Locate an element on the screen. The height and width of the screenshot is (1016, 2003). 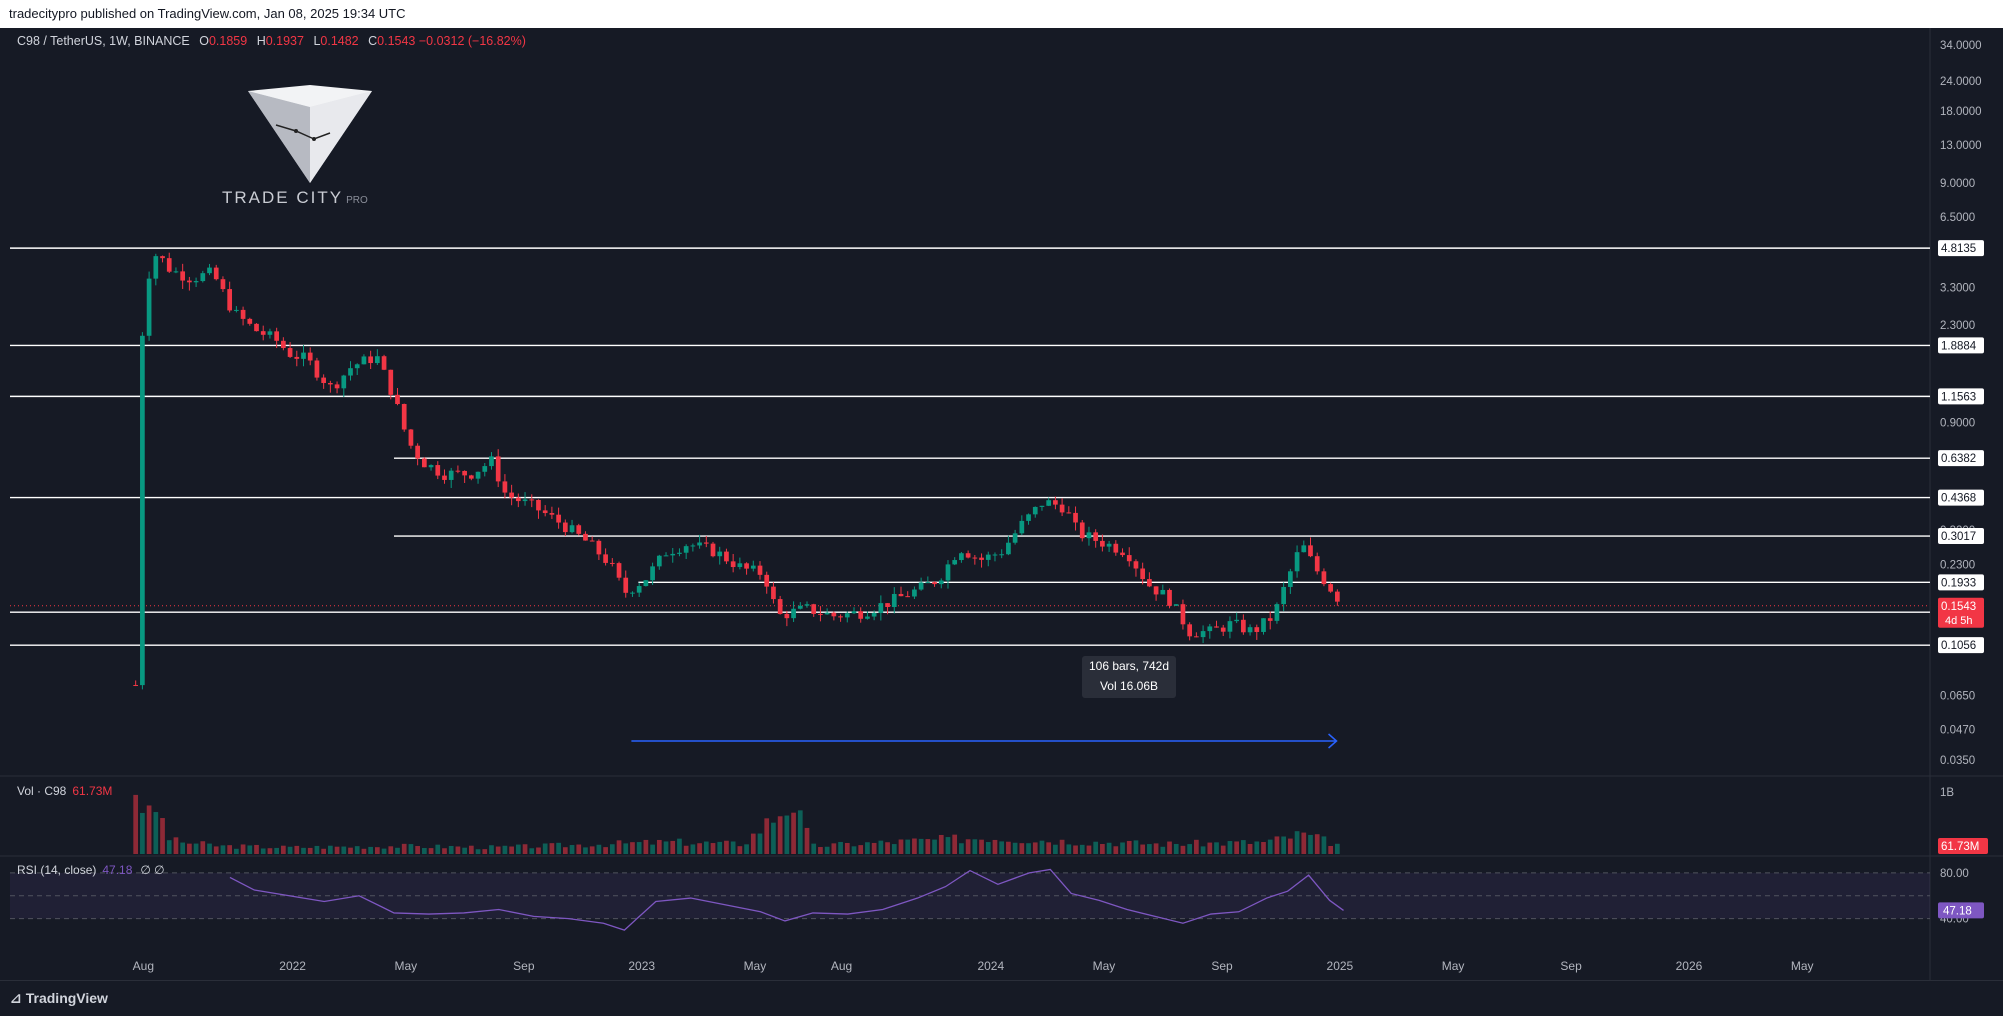
close-value: 0.1543 is located at coordinates (396, 41).